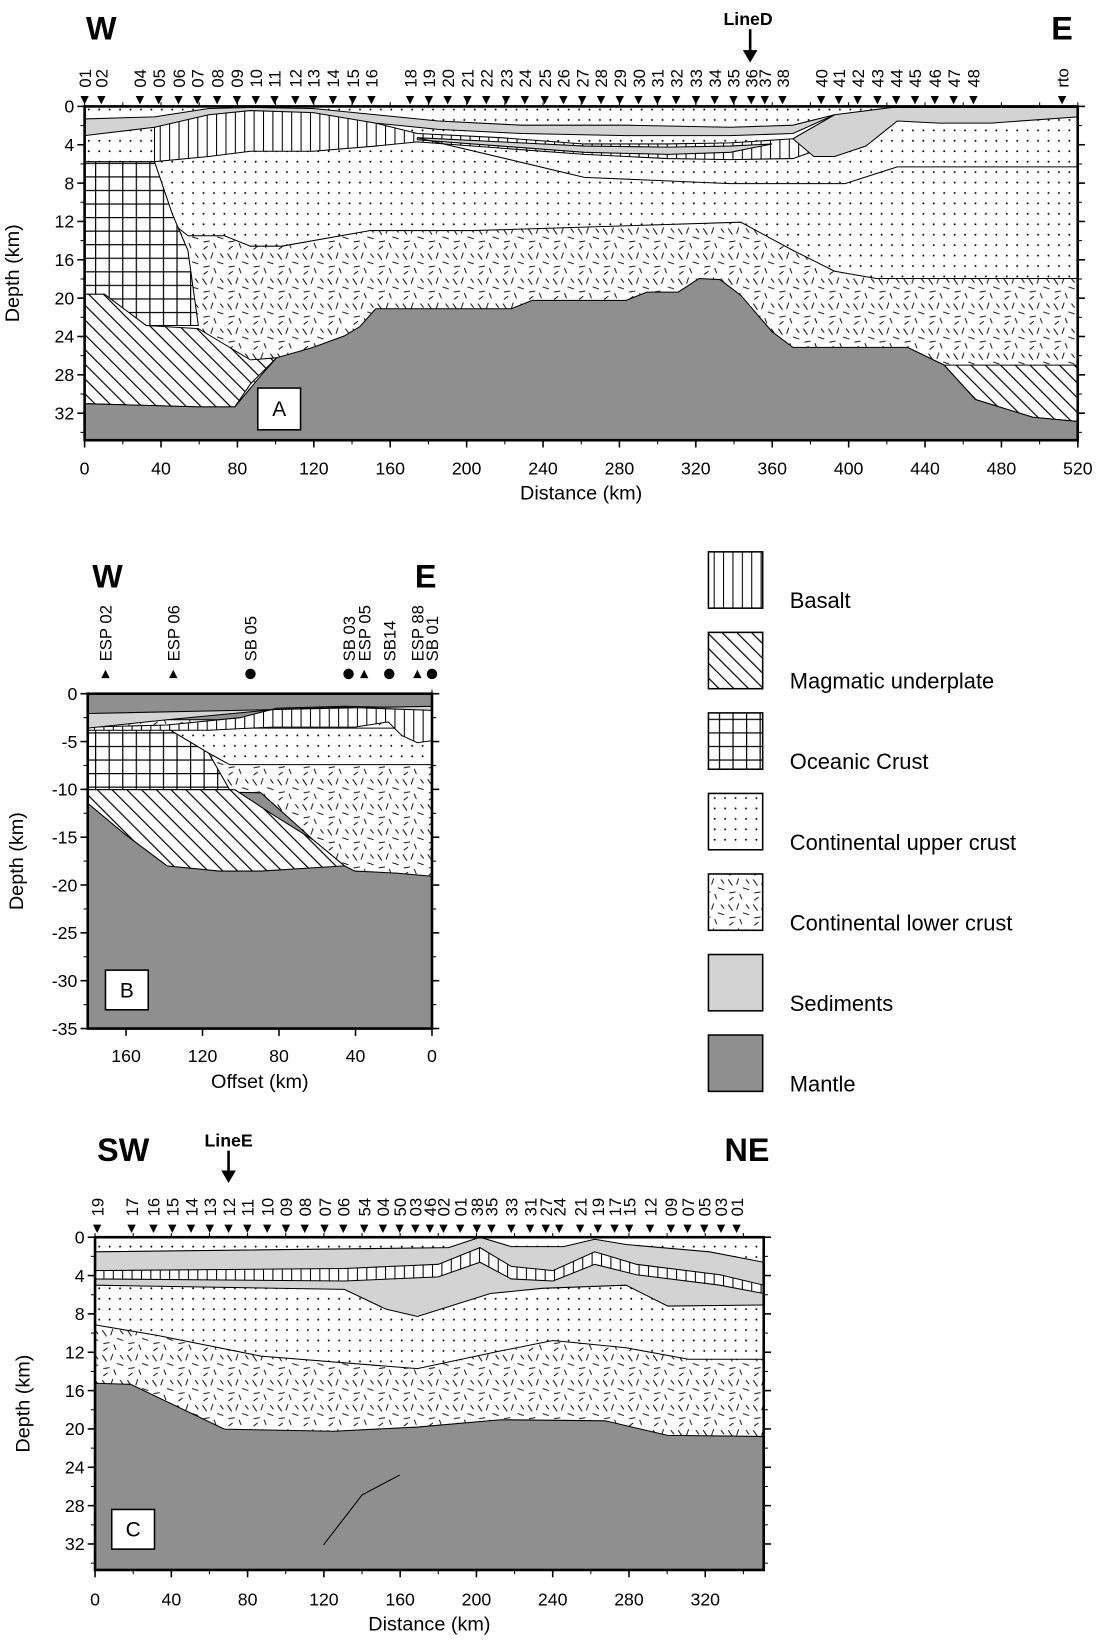 The height and width of the screenshot is (1643, 1106). I want to click on section-layers, so click(259, 861).